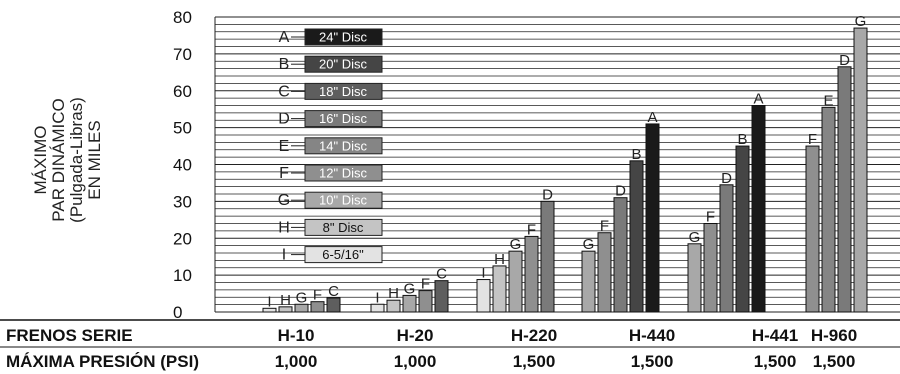 The width and height of the screenshot is (900, 374). Describe the element at coordinates (317, 307) in the screenshot. I see `bar-H-10-F` at that location.